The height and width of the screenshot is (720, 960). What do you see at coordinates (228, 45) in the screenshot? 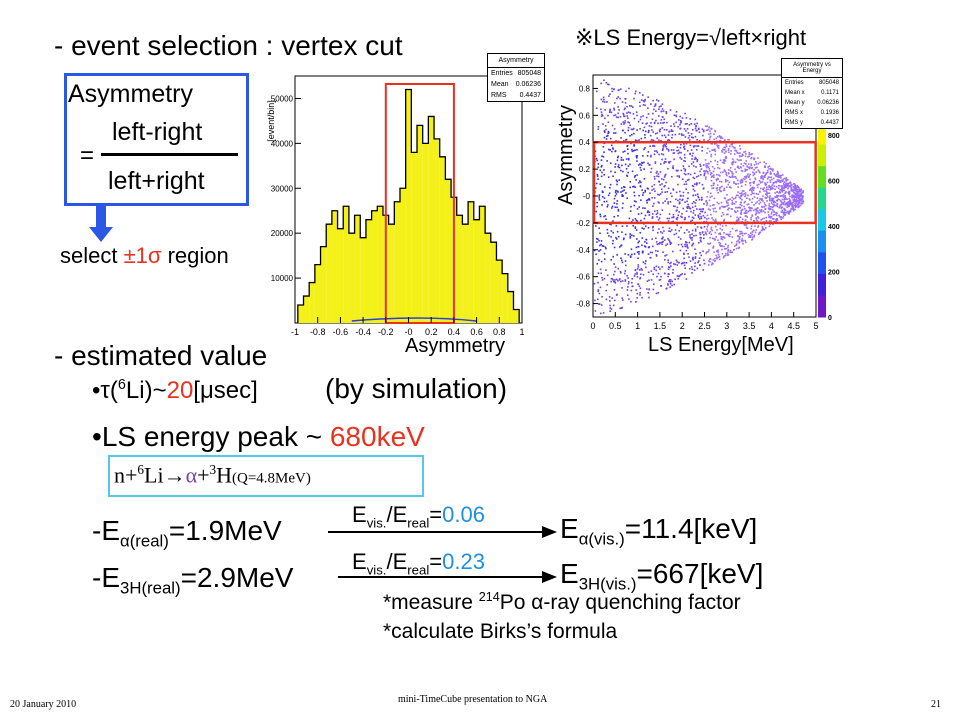
I see `heading-event-selection: - event selection : vertex cut` at bounding box center [228, 45].